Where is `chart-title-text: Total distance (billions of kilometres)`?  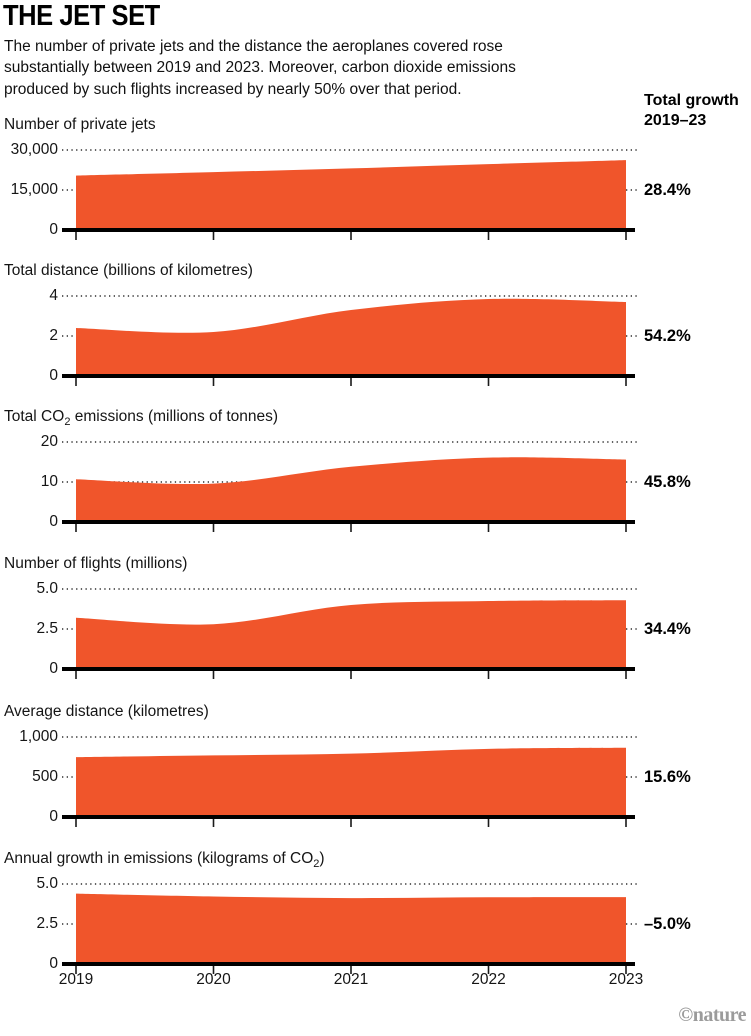 chart-title-text: Total distance (billions of kilometres) is located at coordinates (128, 270).